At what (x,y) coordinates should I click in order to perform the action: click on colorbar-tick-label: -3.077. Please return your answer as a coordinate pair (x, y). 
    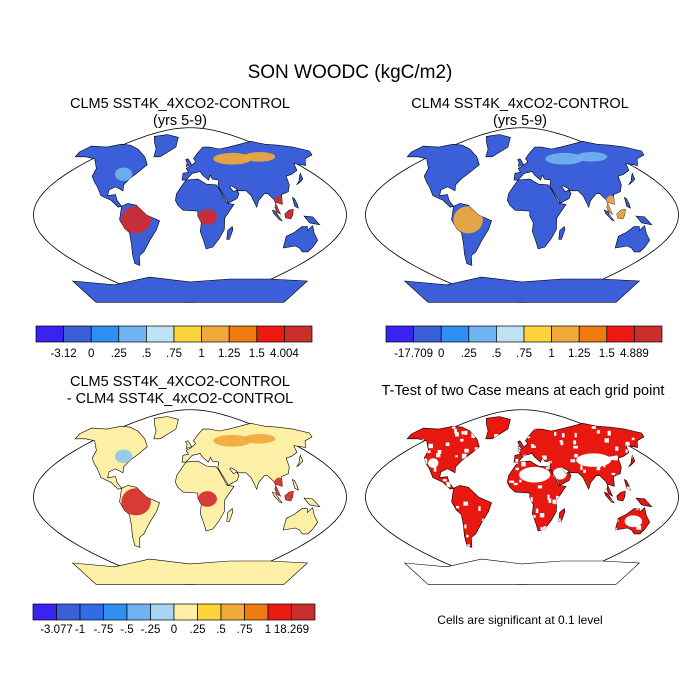
    Looking at the image, I should click on (56, 630).